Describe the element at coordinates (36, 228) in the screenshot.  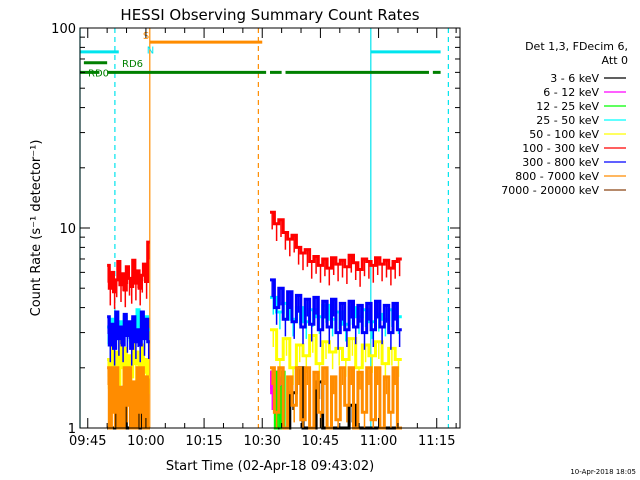
I see `y-axis-label: Count Rate (s⁻¹ detector⁻¹)` at that location.